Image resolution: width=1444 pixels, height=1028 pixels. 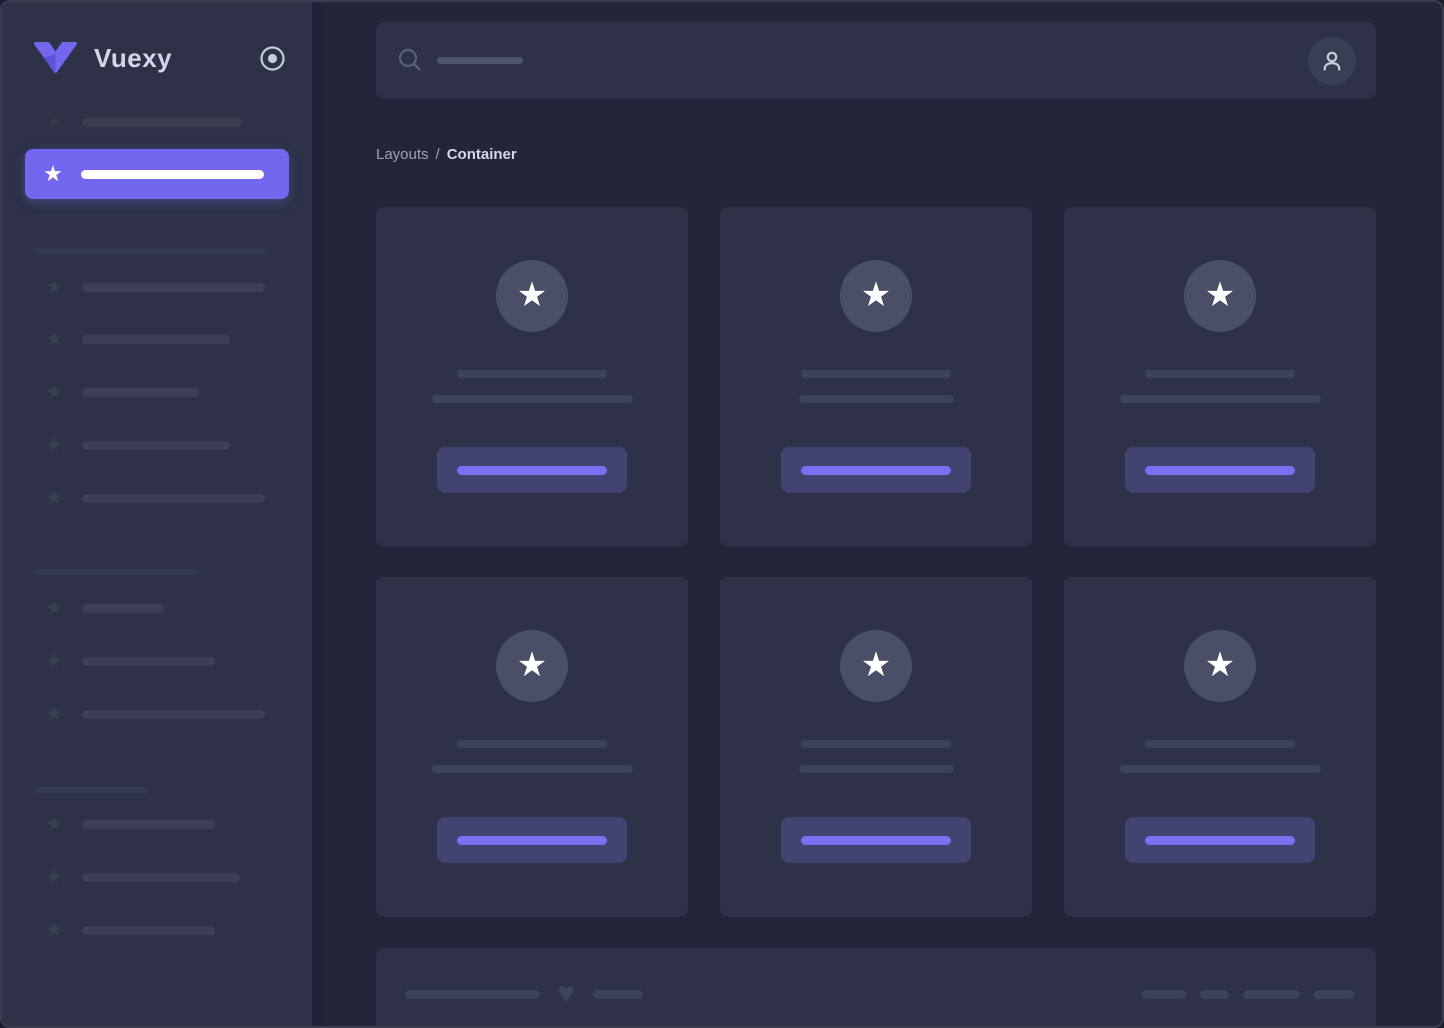 What do you see at coordinates (133, 57) in the screenshot?
I see `brand-name: Vuexy` at bounding box center [133, 57].